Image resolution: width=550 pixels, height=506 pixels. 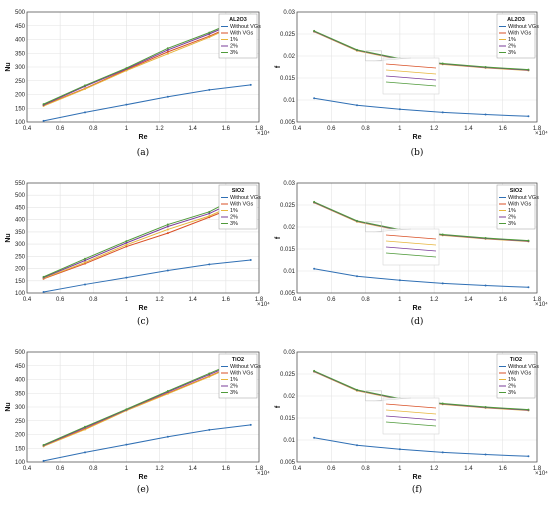 What do you see at coordinates (143, 489) in the screenshot?
I see `panel-caption: (e)` at bounding box center [143, 489].